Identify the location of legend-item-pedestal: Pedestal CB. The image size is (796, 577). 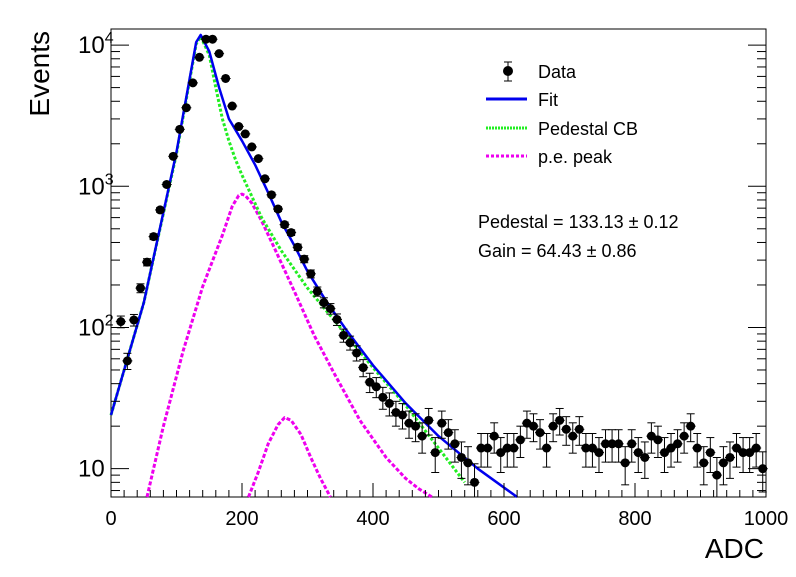
(562, 129).